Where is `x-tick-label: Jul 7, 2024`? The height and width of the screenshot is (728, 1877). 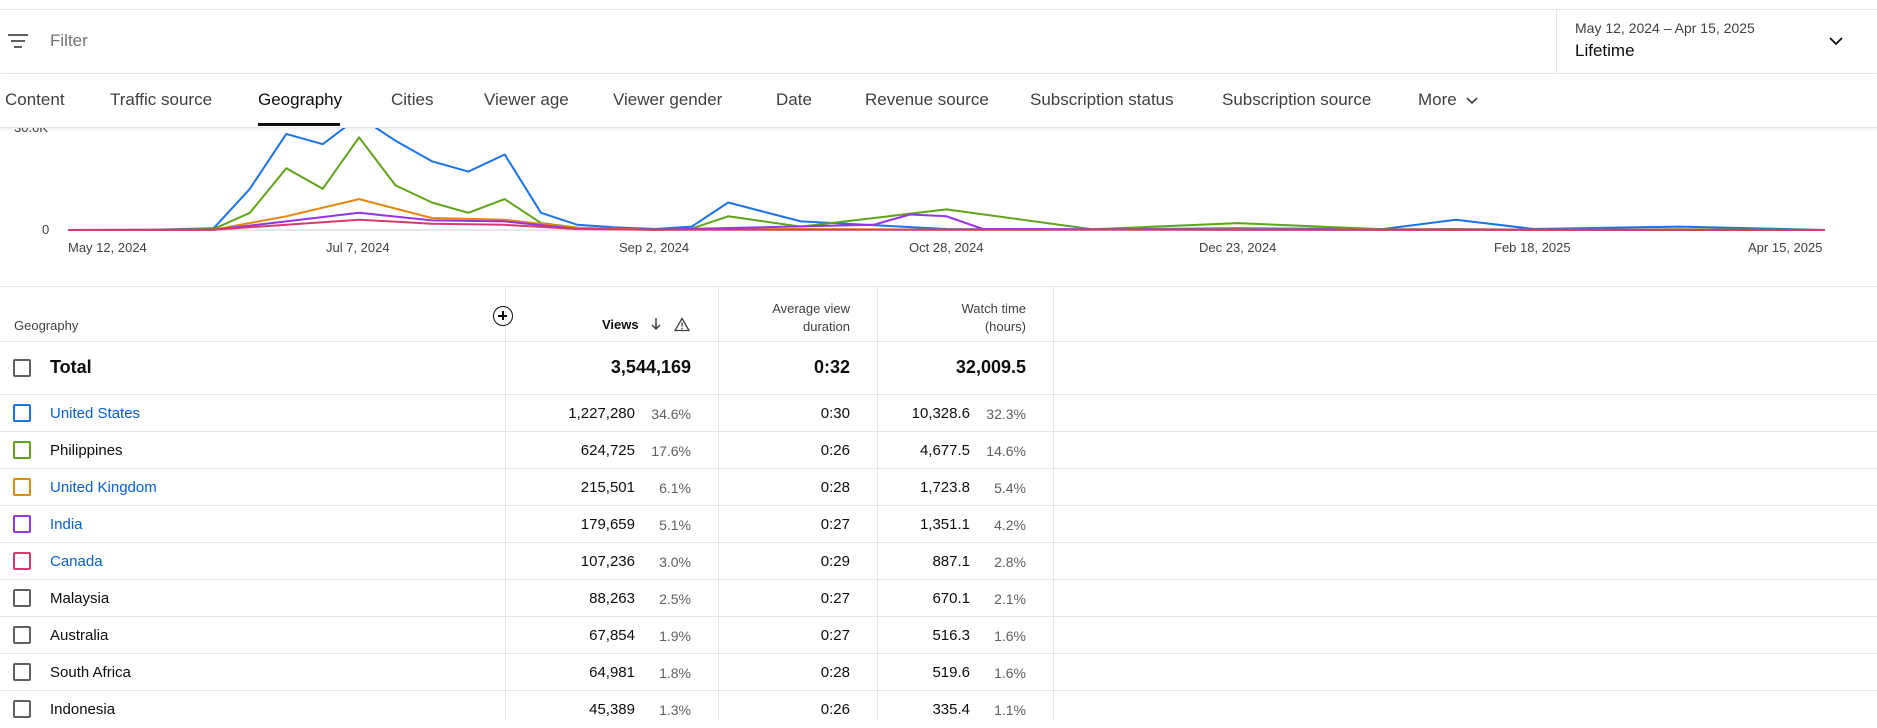 x-tick-label: Jul 7, 2024 is located at coordinates (358, 247).